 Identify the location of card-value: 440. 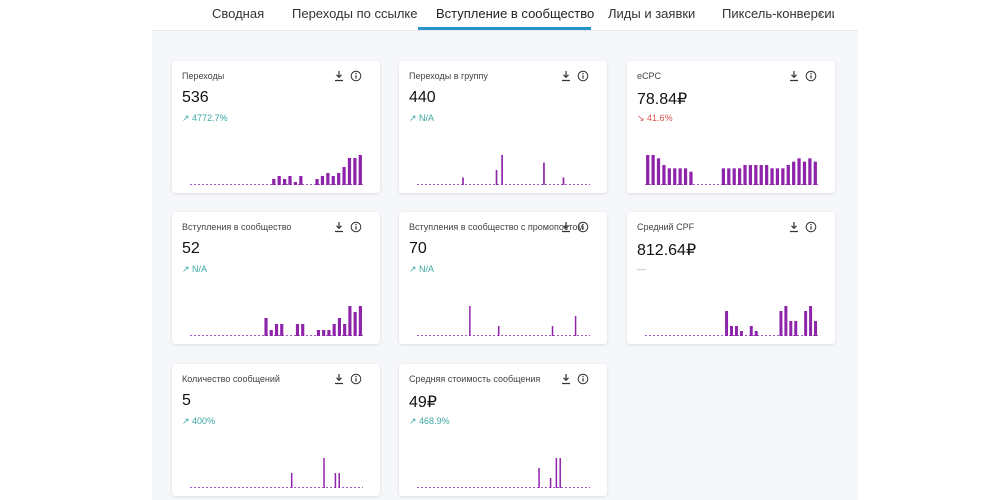
(422, 97).